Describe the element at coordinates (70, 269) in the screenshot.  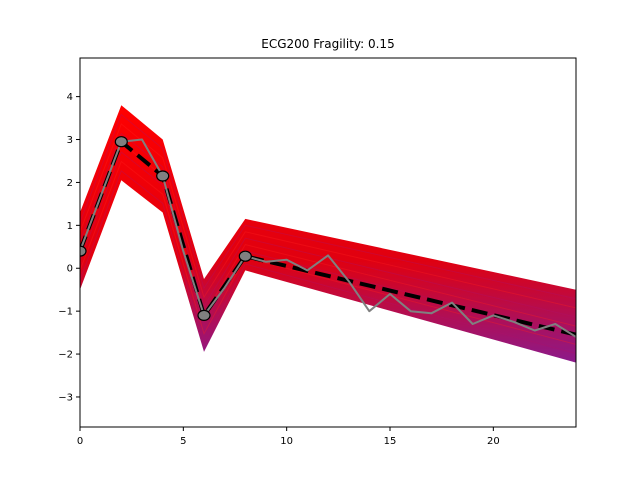
I see `y-tick-label: 0` at that location.